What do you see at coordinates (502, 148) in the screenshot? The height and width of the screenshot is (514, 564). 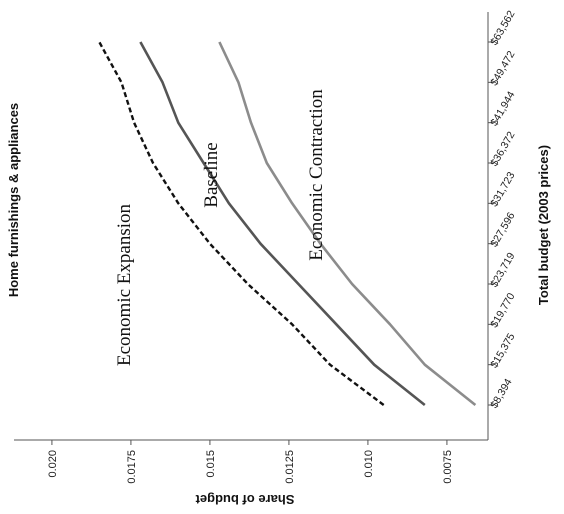 I see `x-tick-label: $36,372` at bounding box center [502, 148].